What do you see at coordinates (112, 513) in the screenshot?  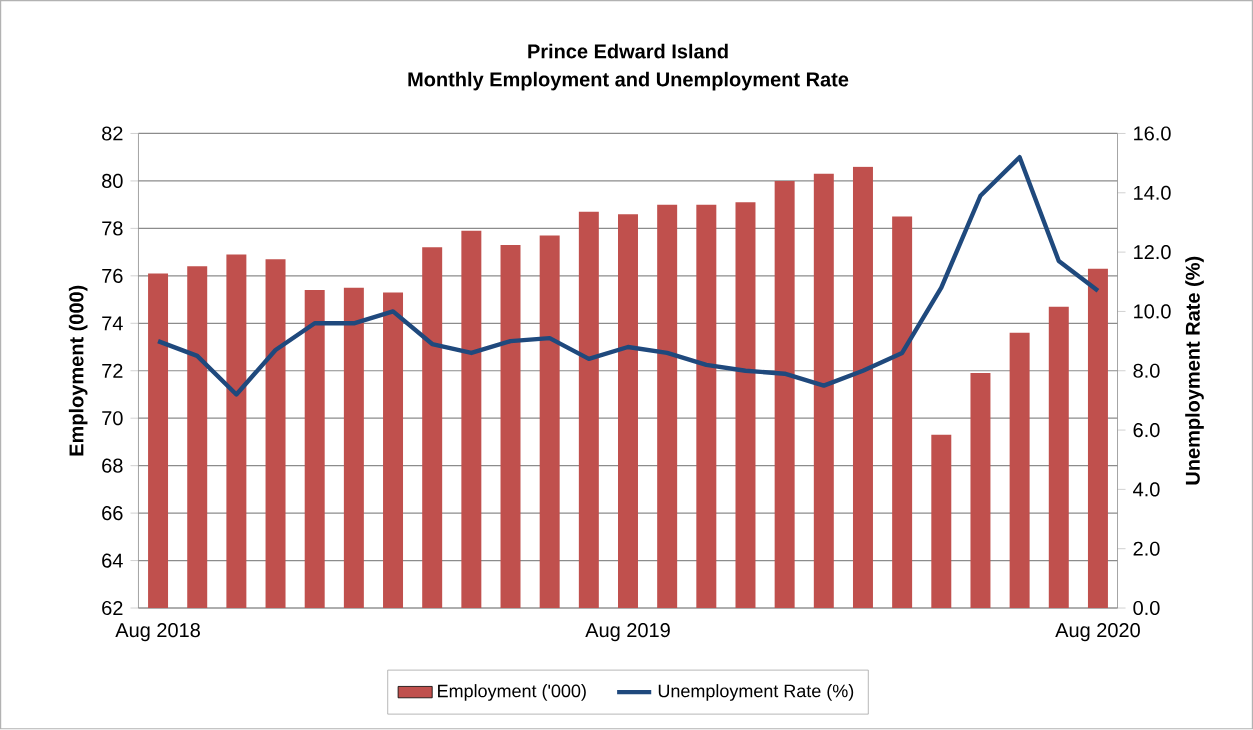 I see `y-tick-label: 66` at bounding box center [112, 513].